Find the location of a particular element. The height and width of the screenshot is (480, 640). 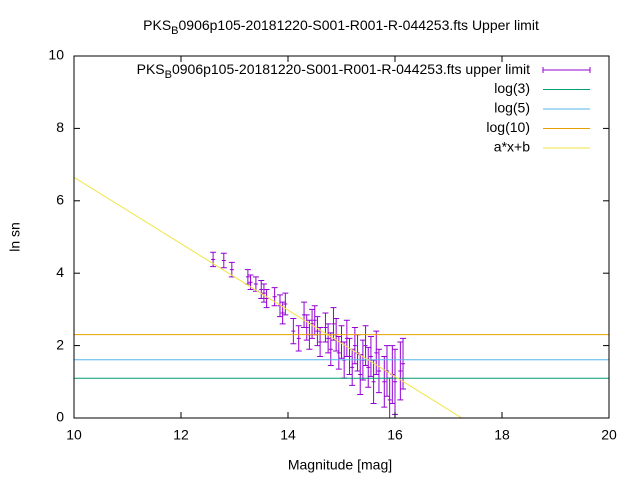

x-tick-label: 10 is located at coordinates (74, 435).